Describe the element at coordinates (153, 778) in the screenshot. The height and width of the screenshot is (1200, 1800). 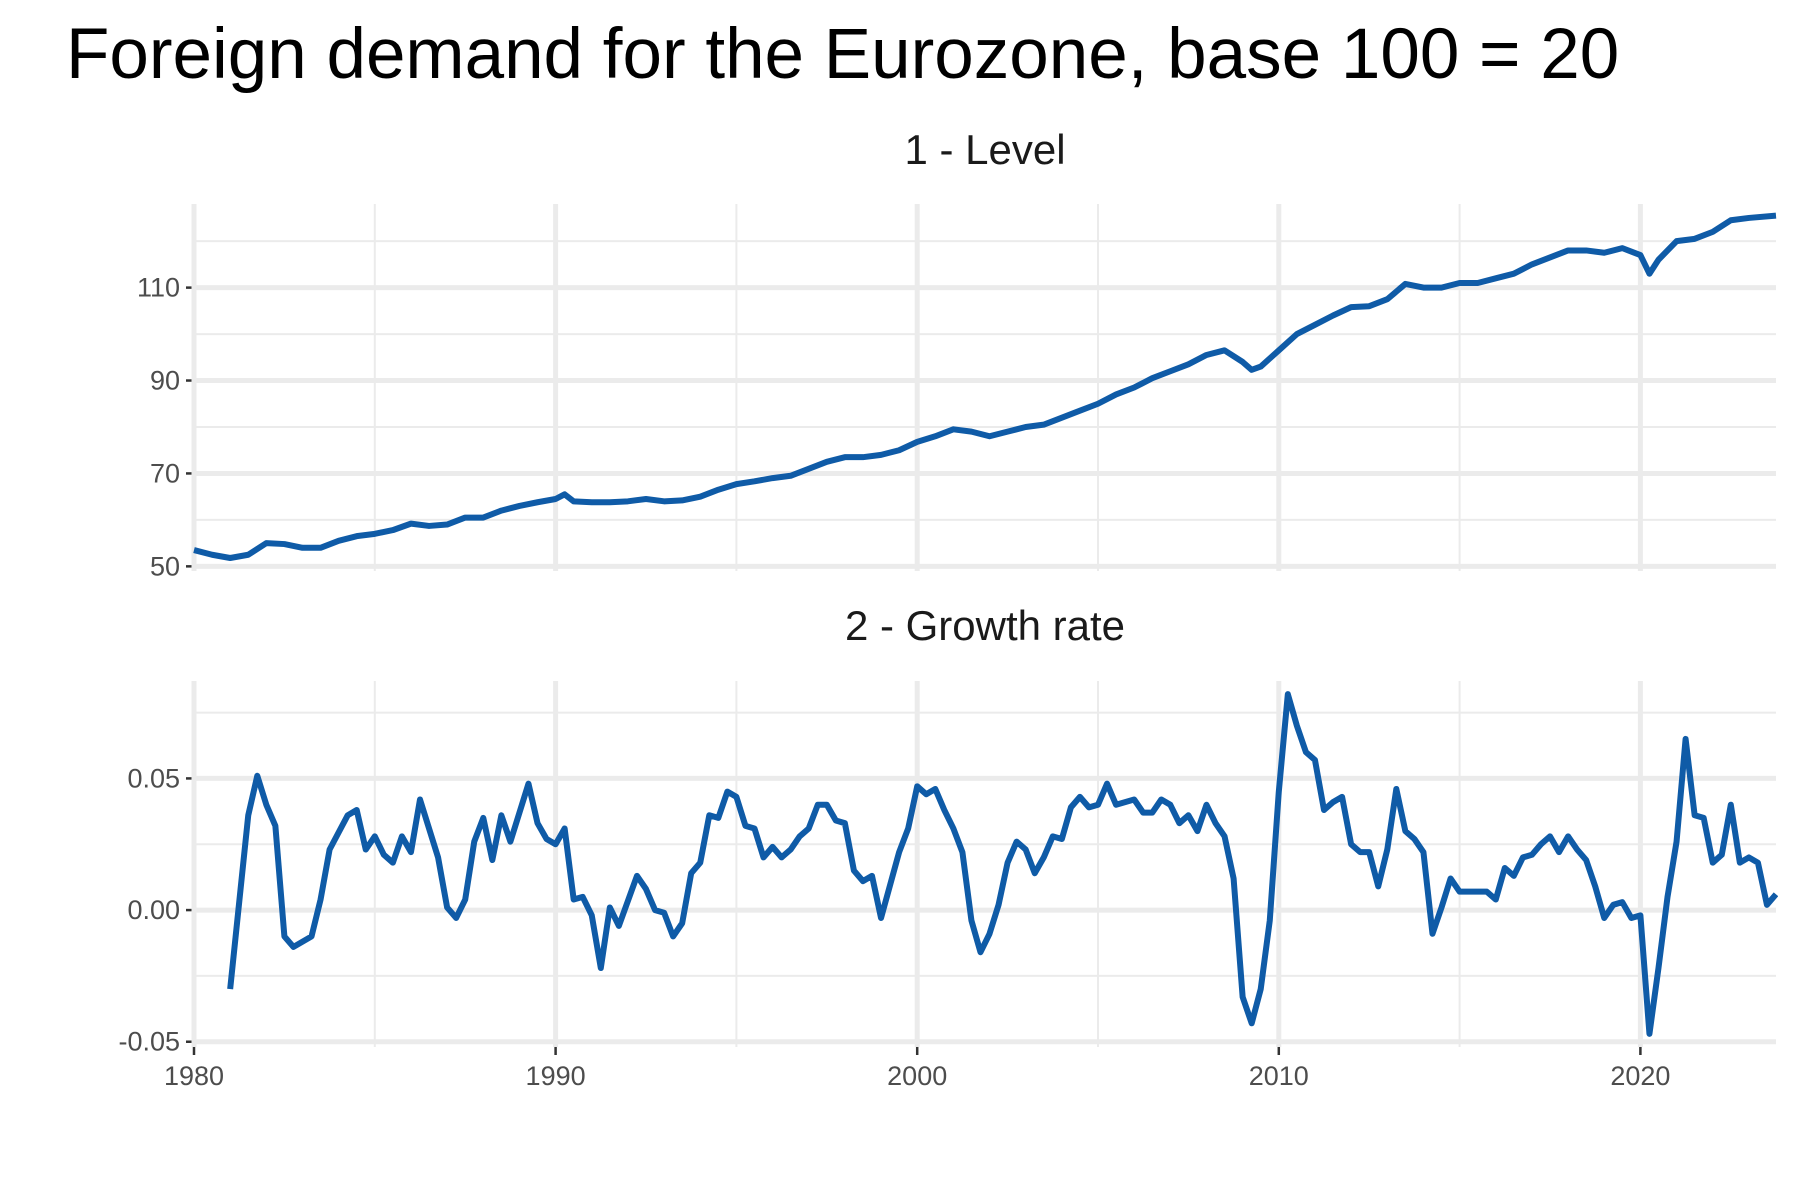
I see `y-tick-label: 0.05` at that location.